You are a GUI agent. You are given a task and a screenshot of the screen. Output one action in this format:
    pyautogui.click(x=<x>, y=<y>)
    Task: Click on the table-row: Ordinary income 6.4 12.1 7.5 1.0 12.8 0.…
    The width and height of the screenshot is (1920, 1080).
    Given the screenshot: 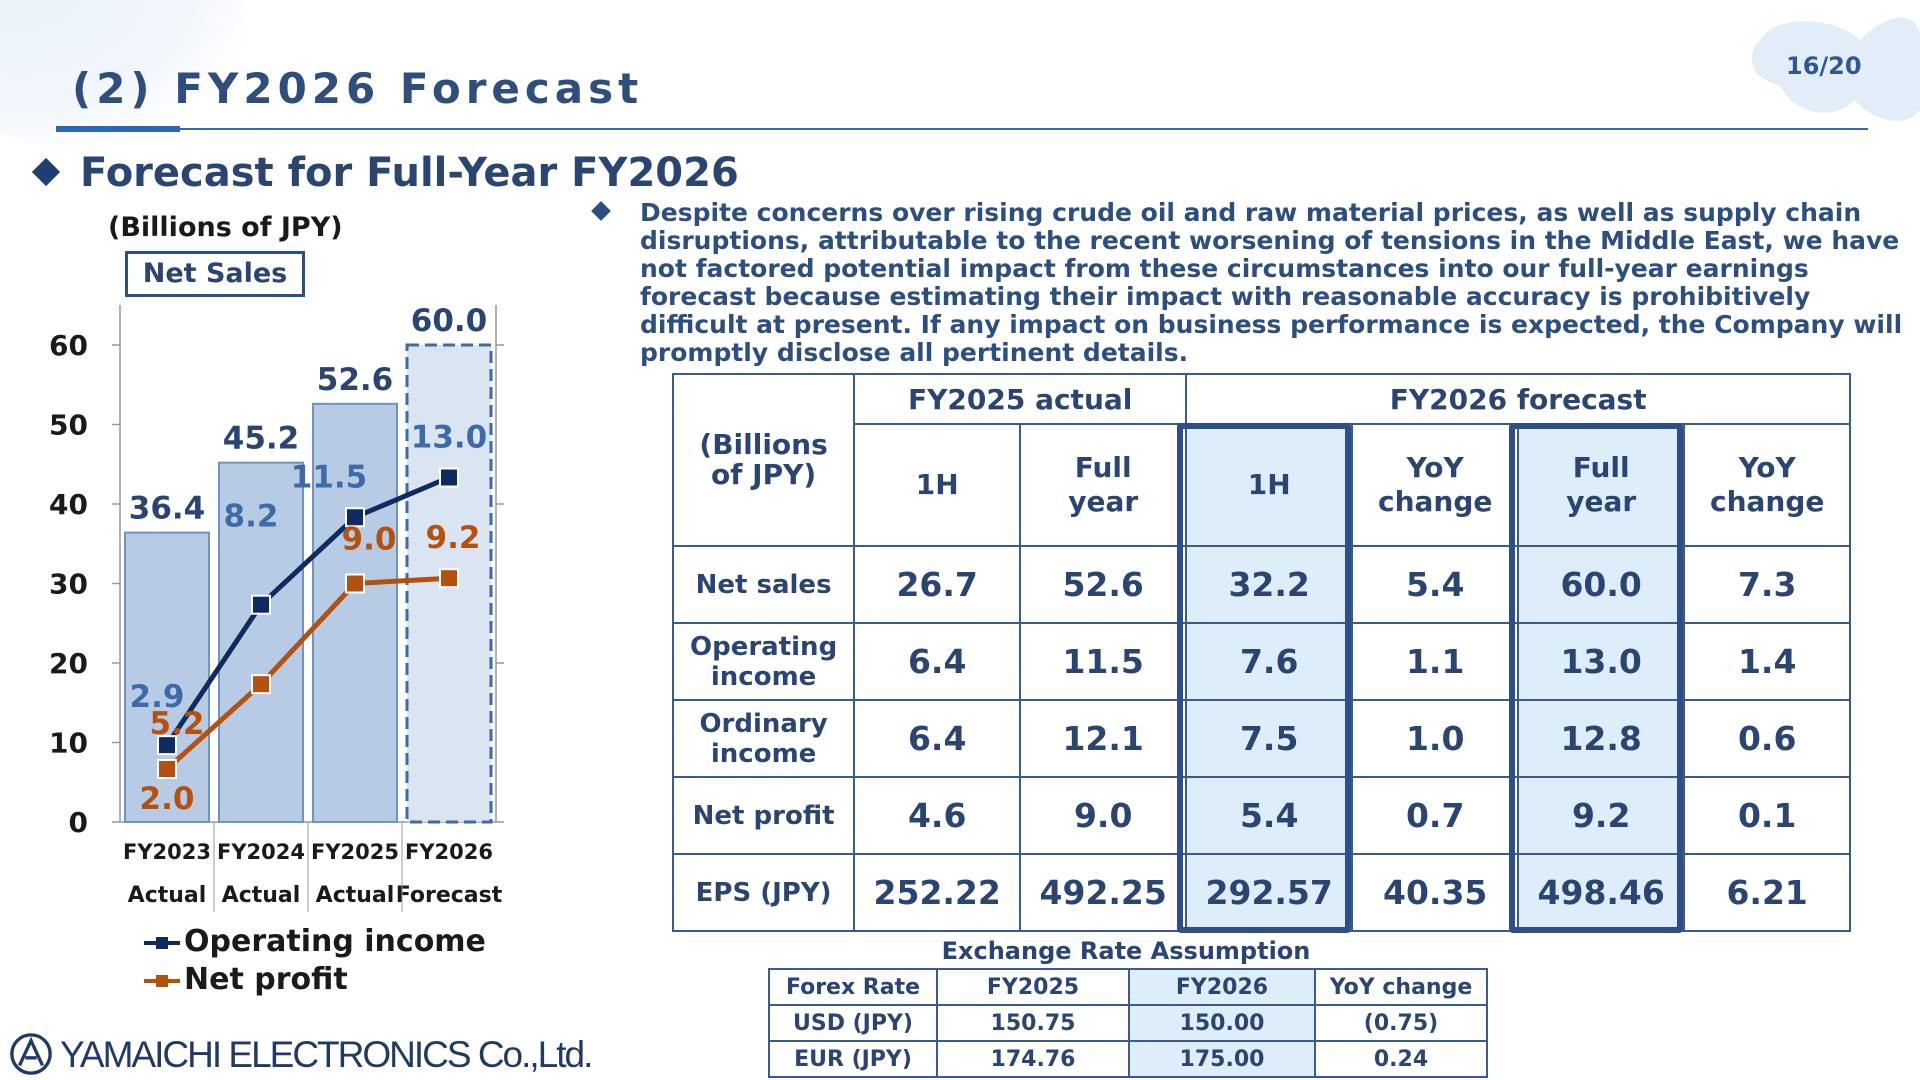 What is the action you would take?
    pyautogui.click(x=1261, y=738)
    